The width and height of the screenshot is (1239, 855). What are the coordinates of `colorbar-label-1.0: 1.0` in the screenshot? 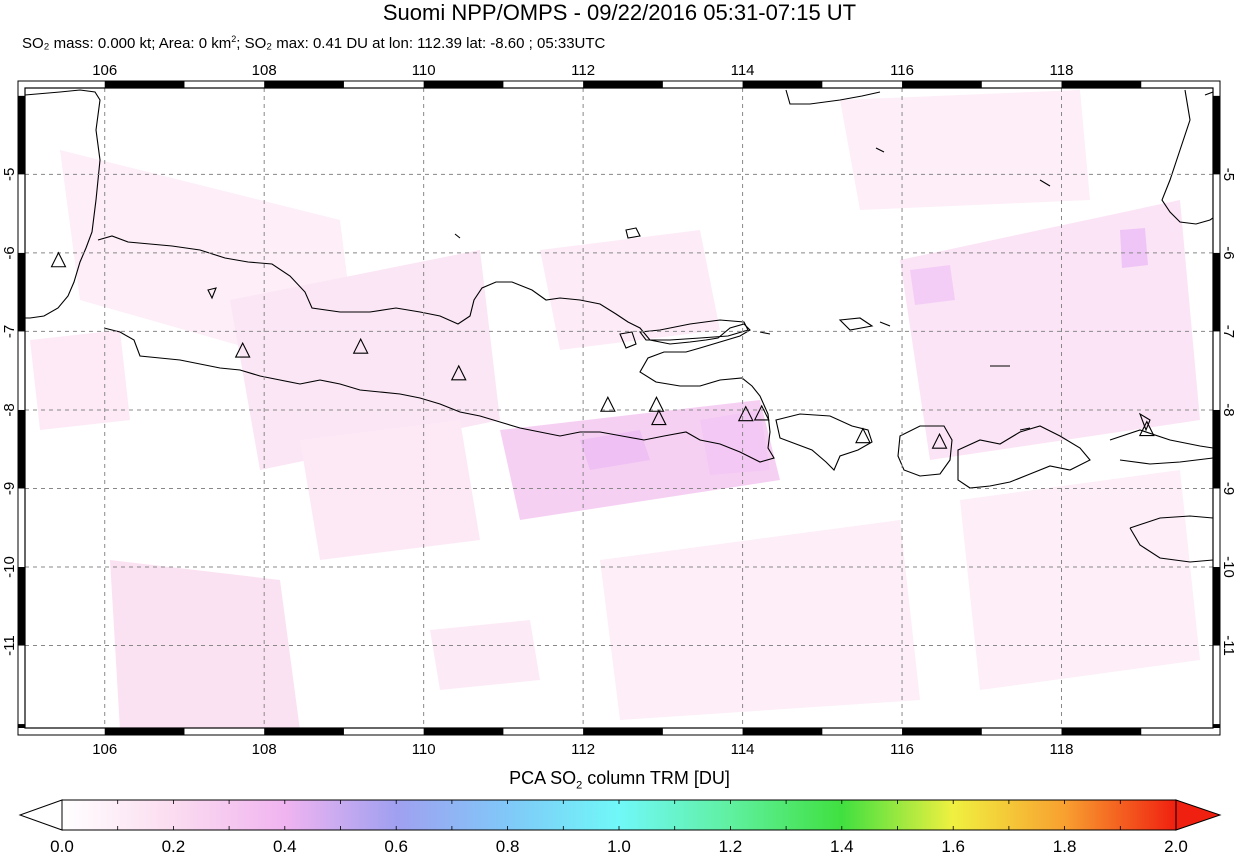 It's located at (619, 846).